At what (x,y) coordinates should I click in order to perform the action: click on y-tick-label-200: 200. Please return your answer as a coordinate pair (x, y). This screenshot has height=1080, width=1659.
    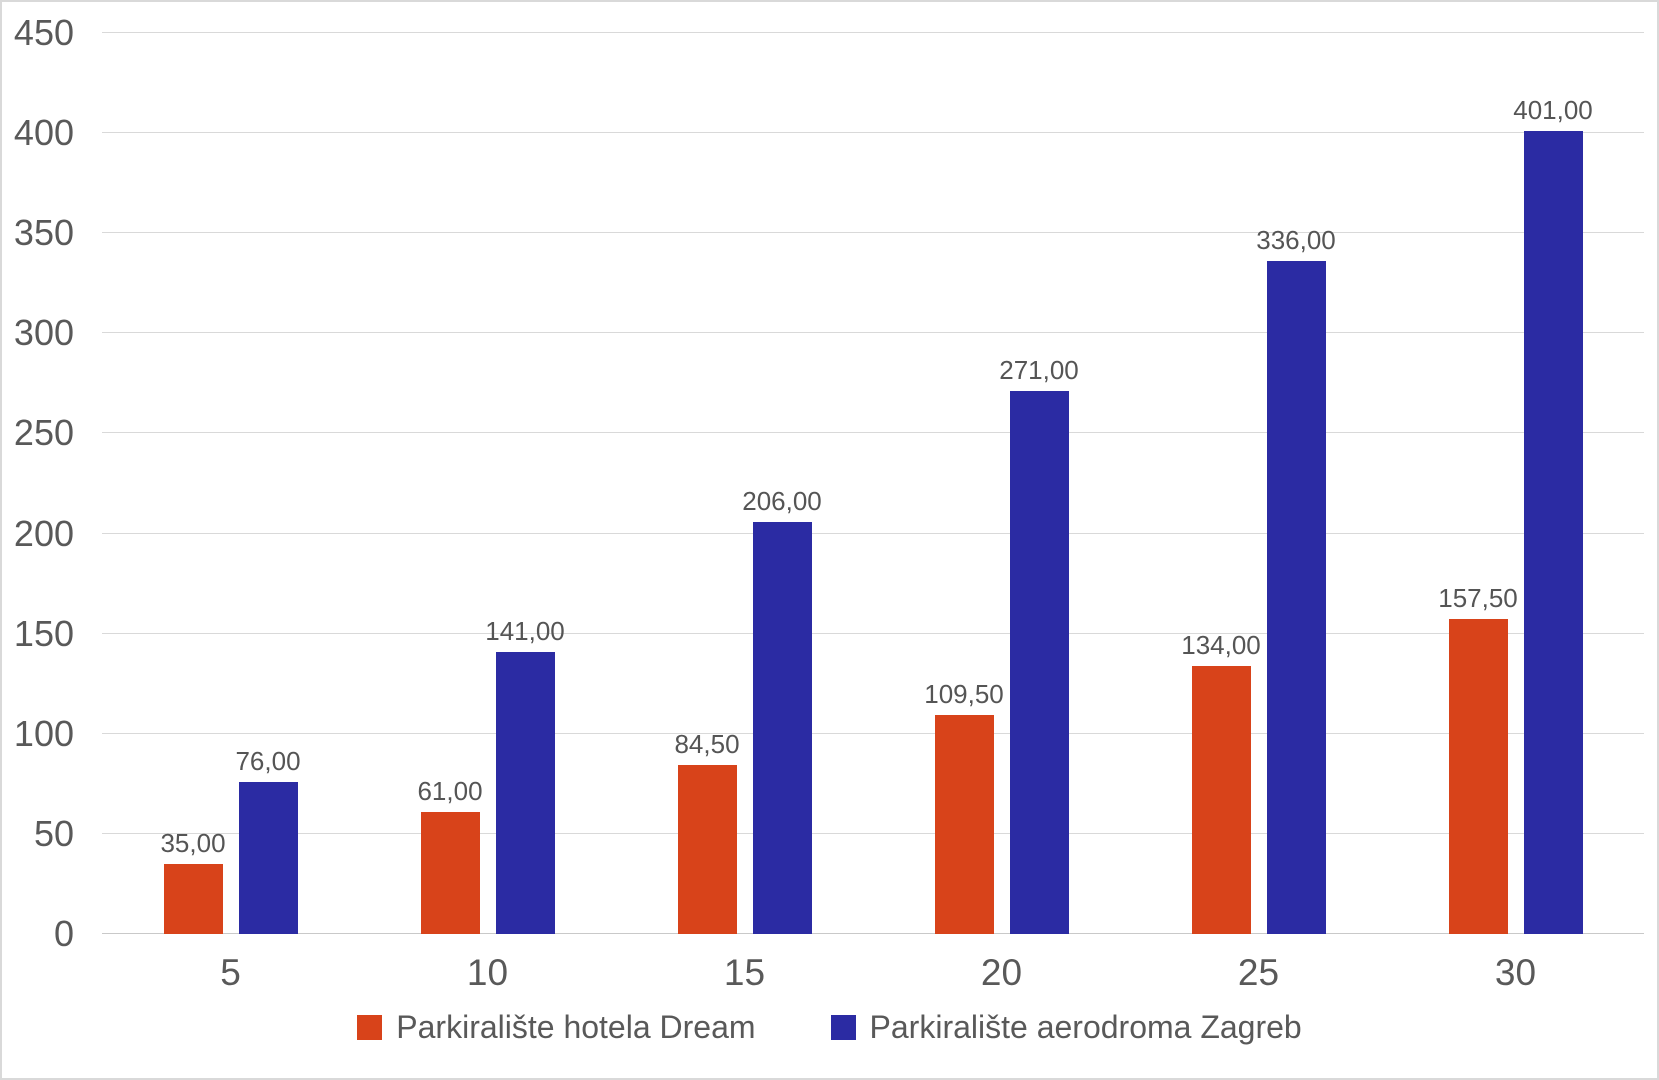
    Looking at the image, I should click on (43, 533).